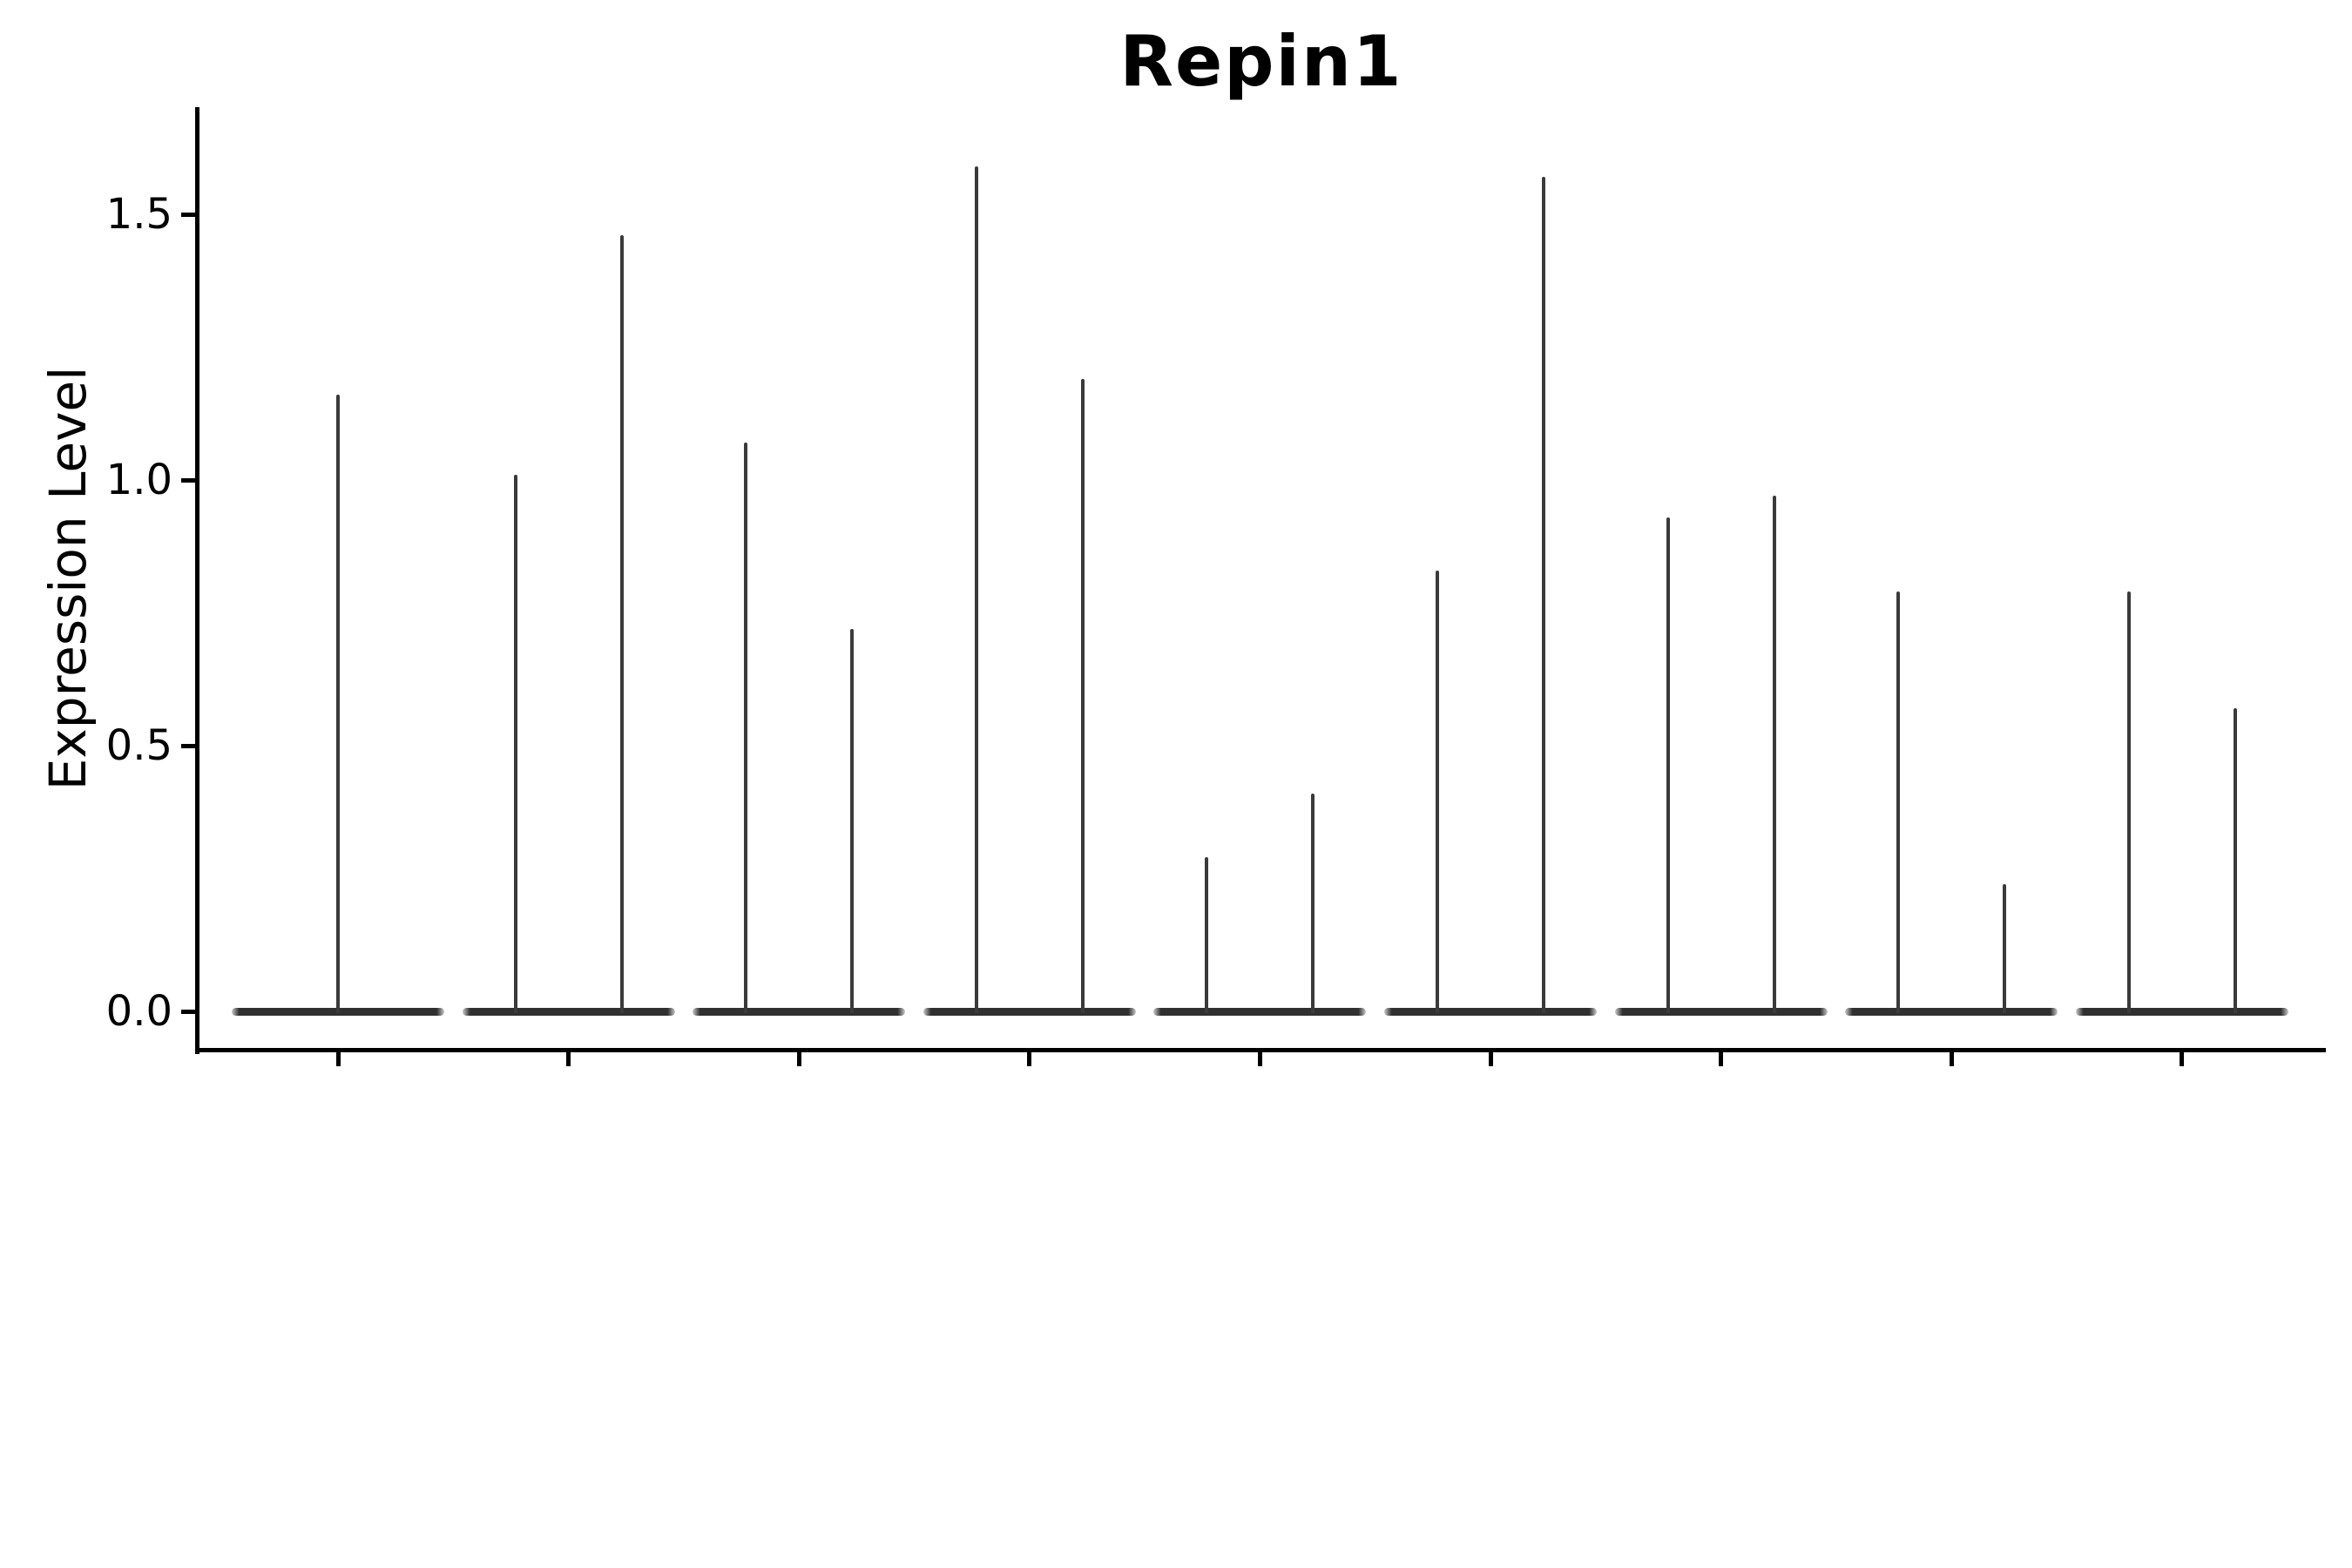 This screenshot has height=1568, width=2352. Describe the element at coordinates (138, 480) in the screenshot. I see `y-tick-label: 1.0` at that location.